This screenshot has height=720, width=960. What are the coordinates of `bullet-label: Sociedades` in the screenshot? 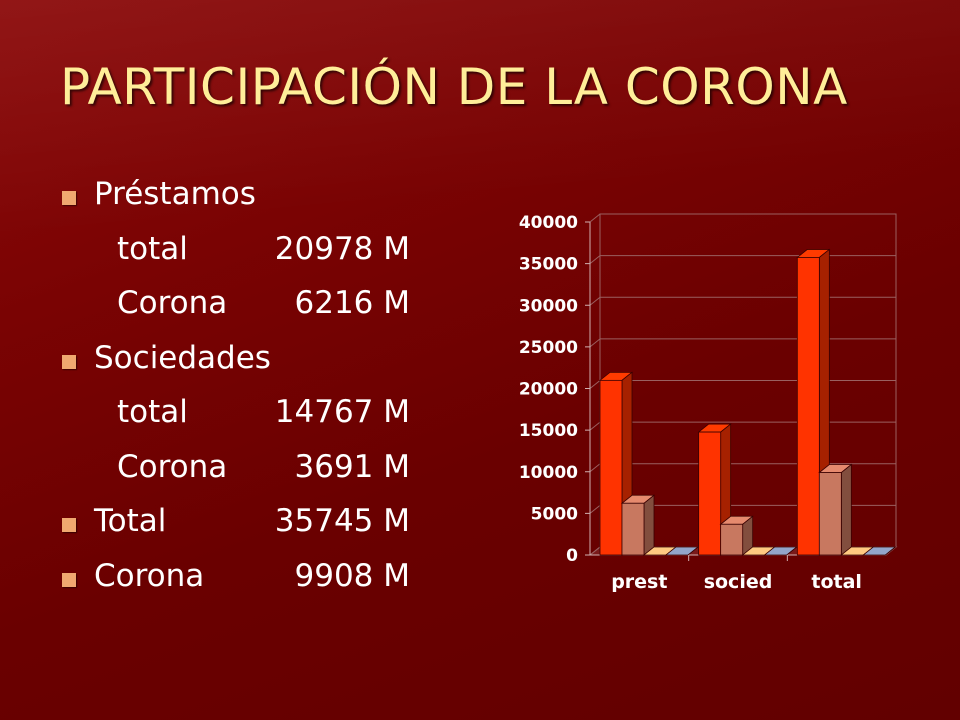 It's located at (182, 357).